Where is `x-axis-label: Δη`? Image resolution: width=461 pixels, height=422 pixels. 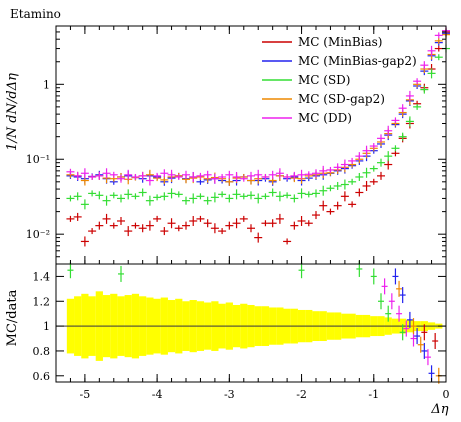
x-axis-label: Δη is located at coordinates (439, 409).